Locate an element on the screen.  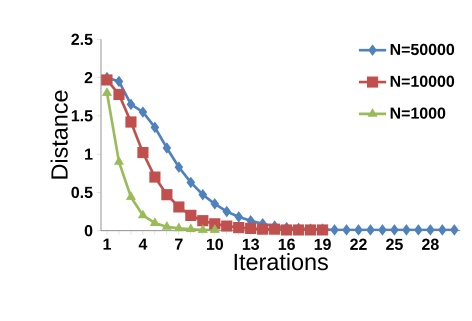
legend-label: N=10000 is located at coordinates (422, 81).